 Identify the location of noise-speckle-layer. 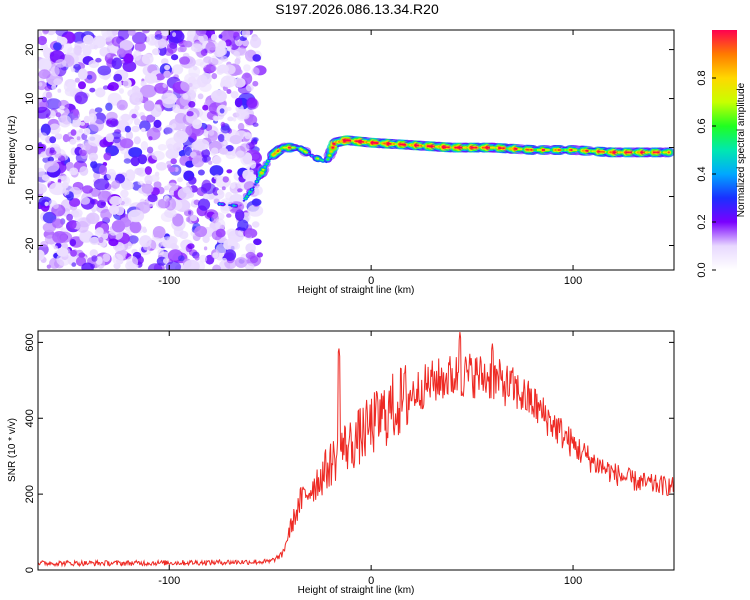
(152, 150).